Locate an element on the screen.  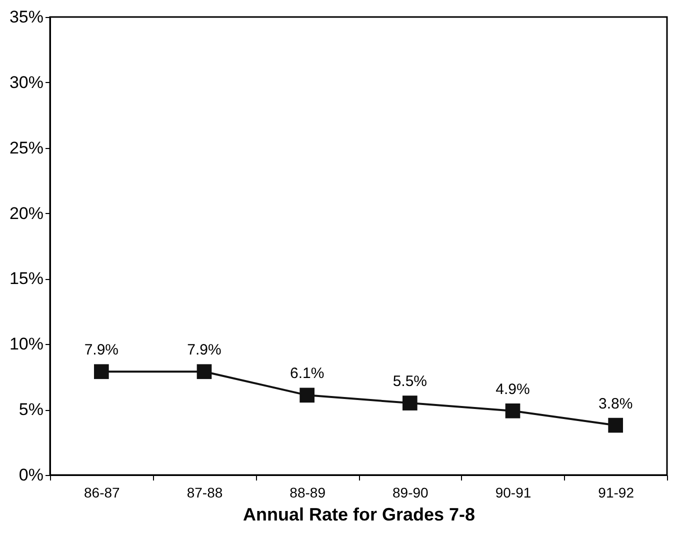
y-tick-label: 25% is located at coordinates (26, 148).